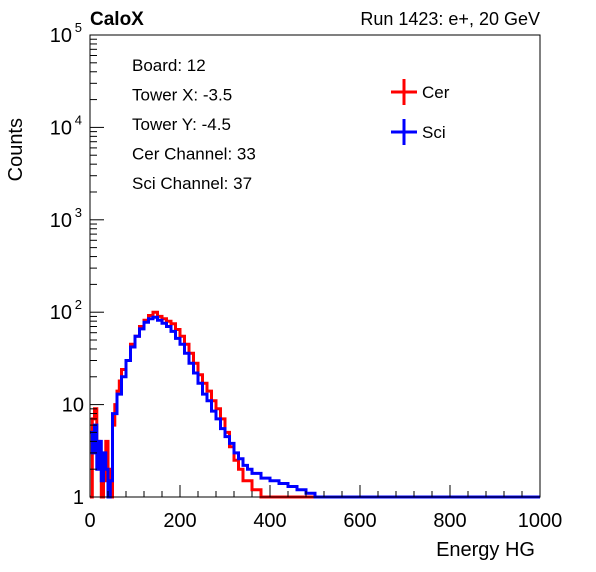 Image resolution: width=596 pixels, height=572 pixels. Describe the element at coordinates (78, 27) in the screenshot. I see `y-tick-exponent: 5` at that location.